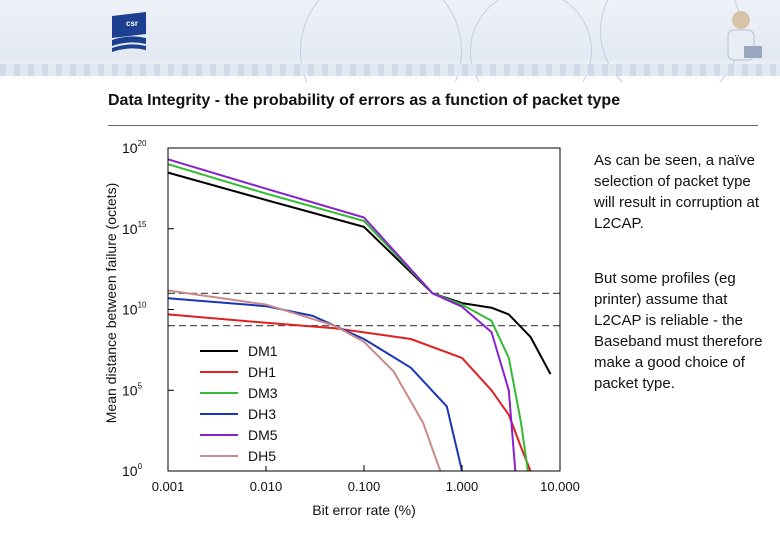  I want to click on y-tick-label: 10⁵, so click(132, 389).